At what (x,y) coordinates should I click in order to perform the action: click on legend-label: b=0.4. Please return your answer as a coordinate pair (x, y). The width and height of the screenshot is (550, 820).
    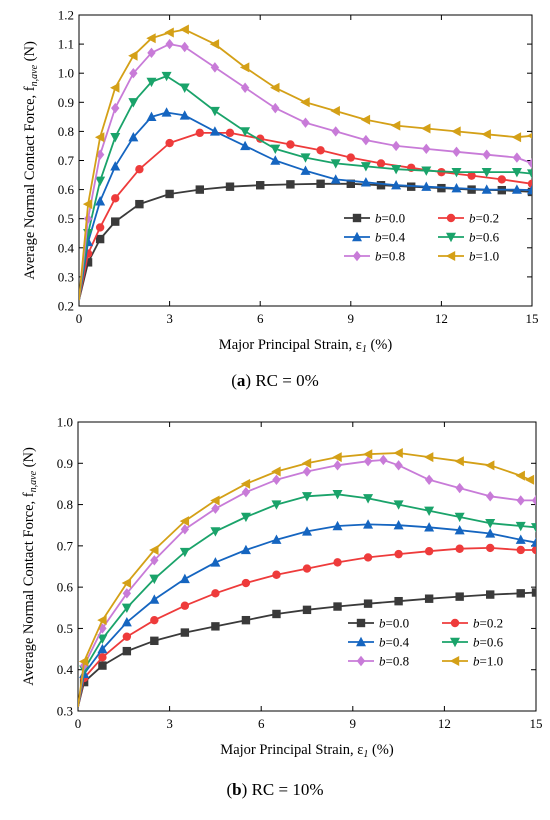
    Looking at the image, I should click on (394, 642).